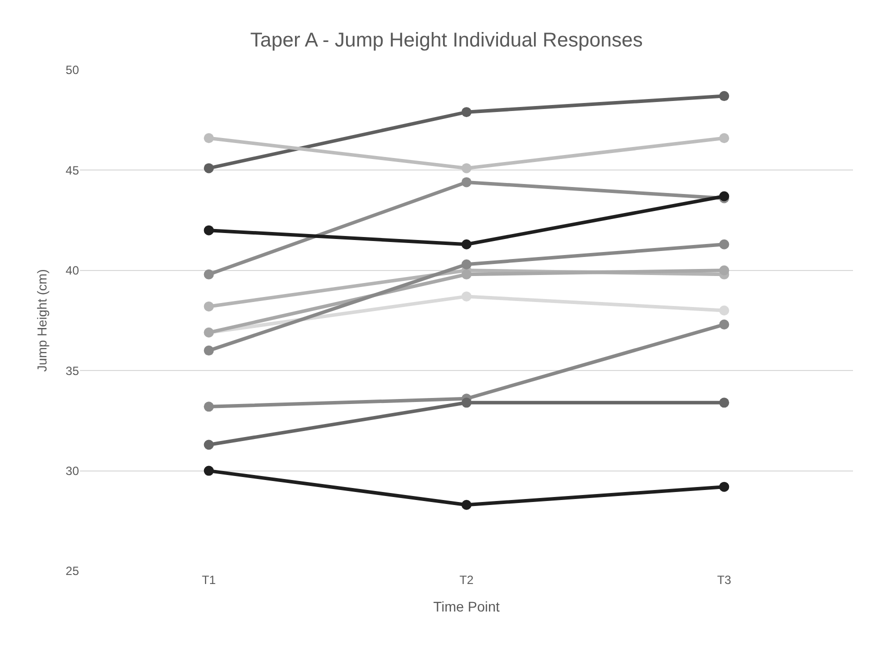  What do you see at coordinates (73, 571) in the screenshot?
I see `y-tick-label: 25` at bounding box center [73, 571].